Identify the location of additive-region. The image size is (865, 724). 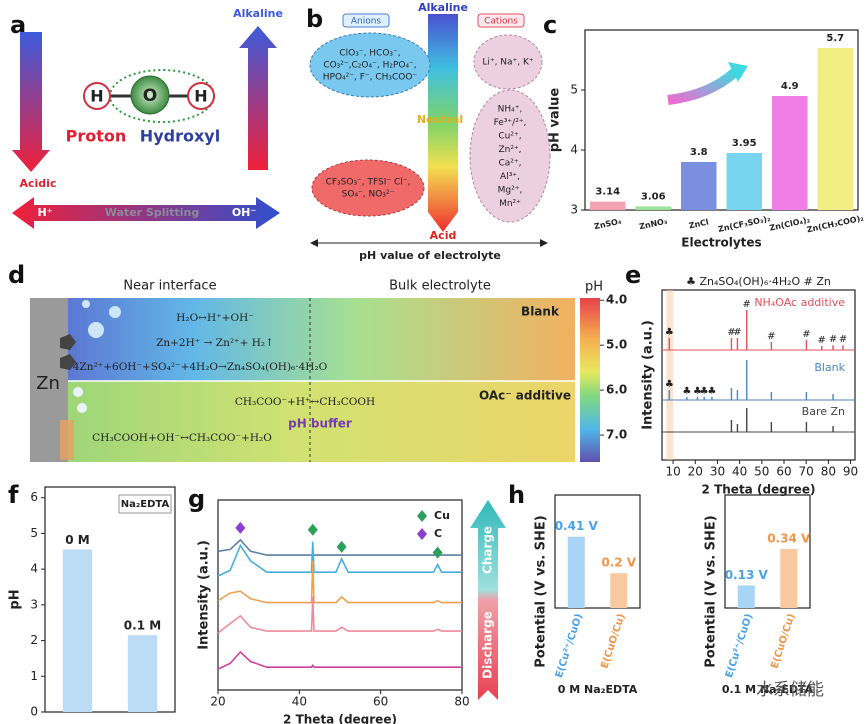
(302, 421).